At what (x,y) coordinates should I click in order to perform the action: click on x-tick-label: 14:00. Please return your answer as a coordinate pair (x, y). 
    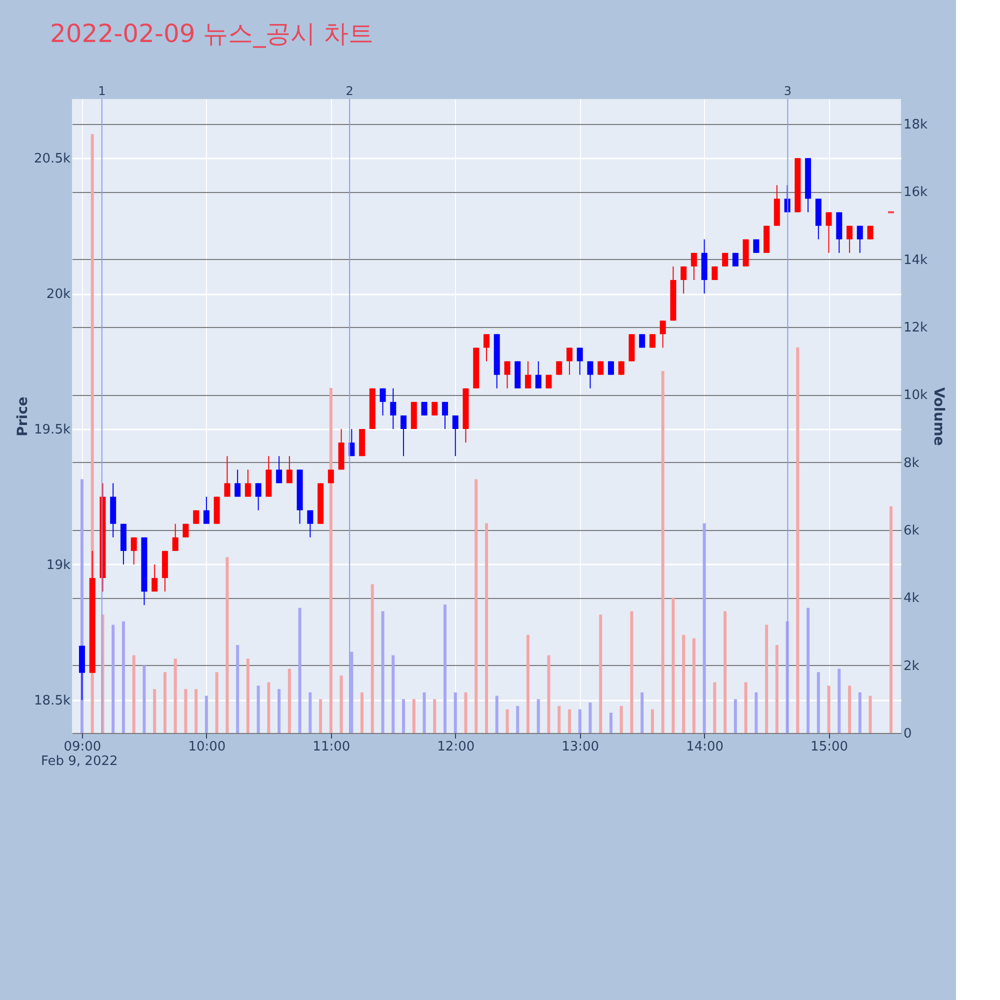
    Looking at the image, I should click on (705, 747).